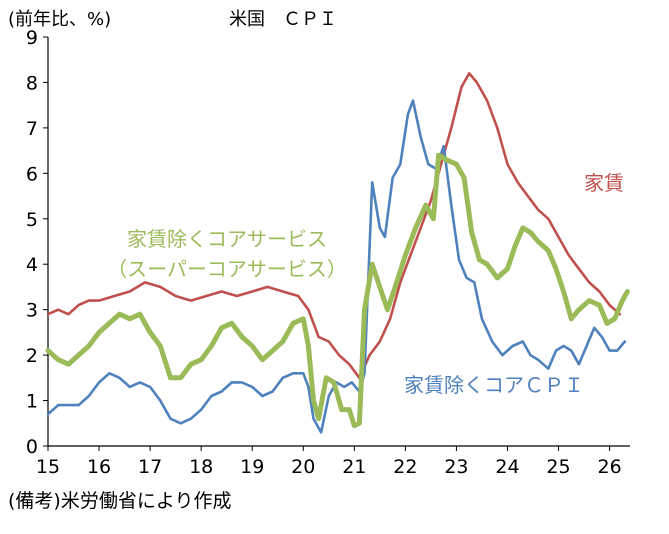  I want to click on x-tick-label: 20, so click(303, 467).